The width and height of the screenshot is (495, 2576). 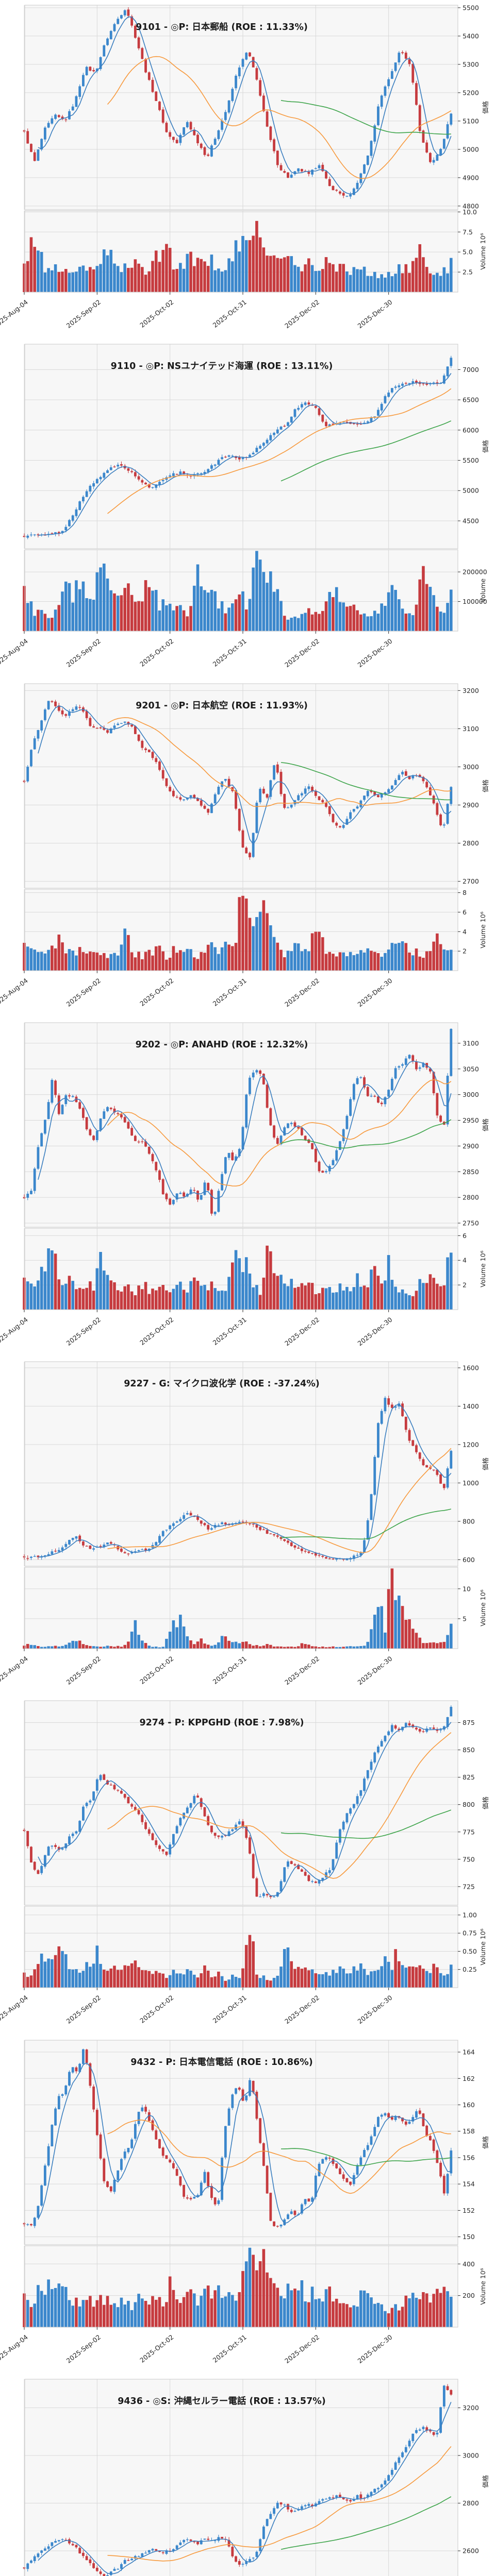 I want to click on volume-tick-label: 5, so click(x=465, y=1619).